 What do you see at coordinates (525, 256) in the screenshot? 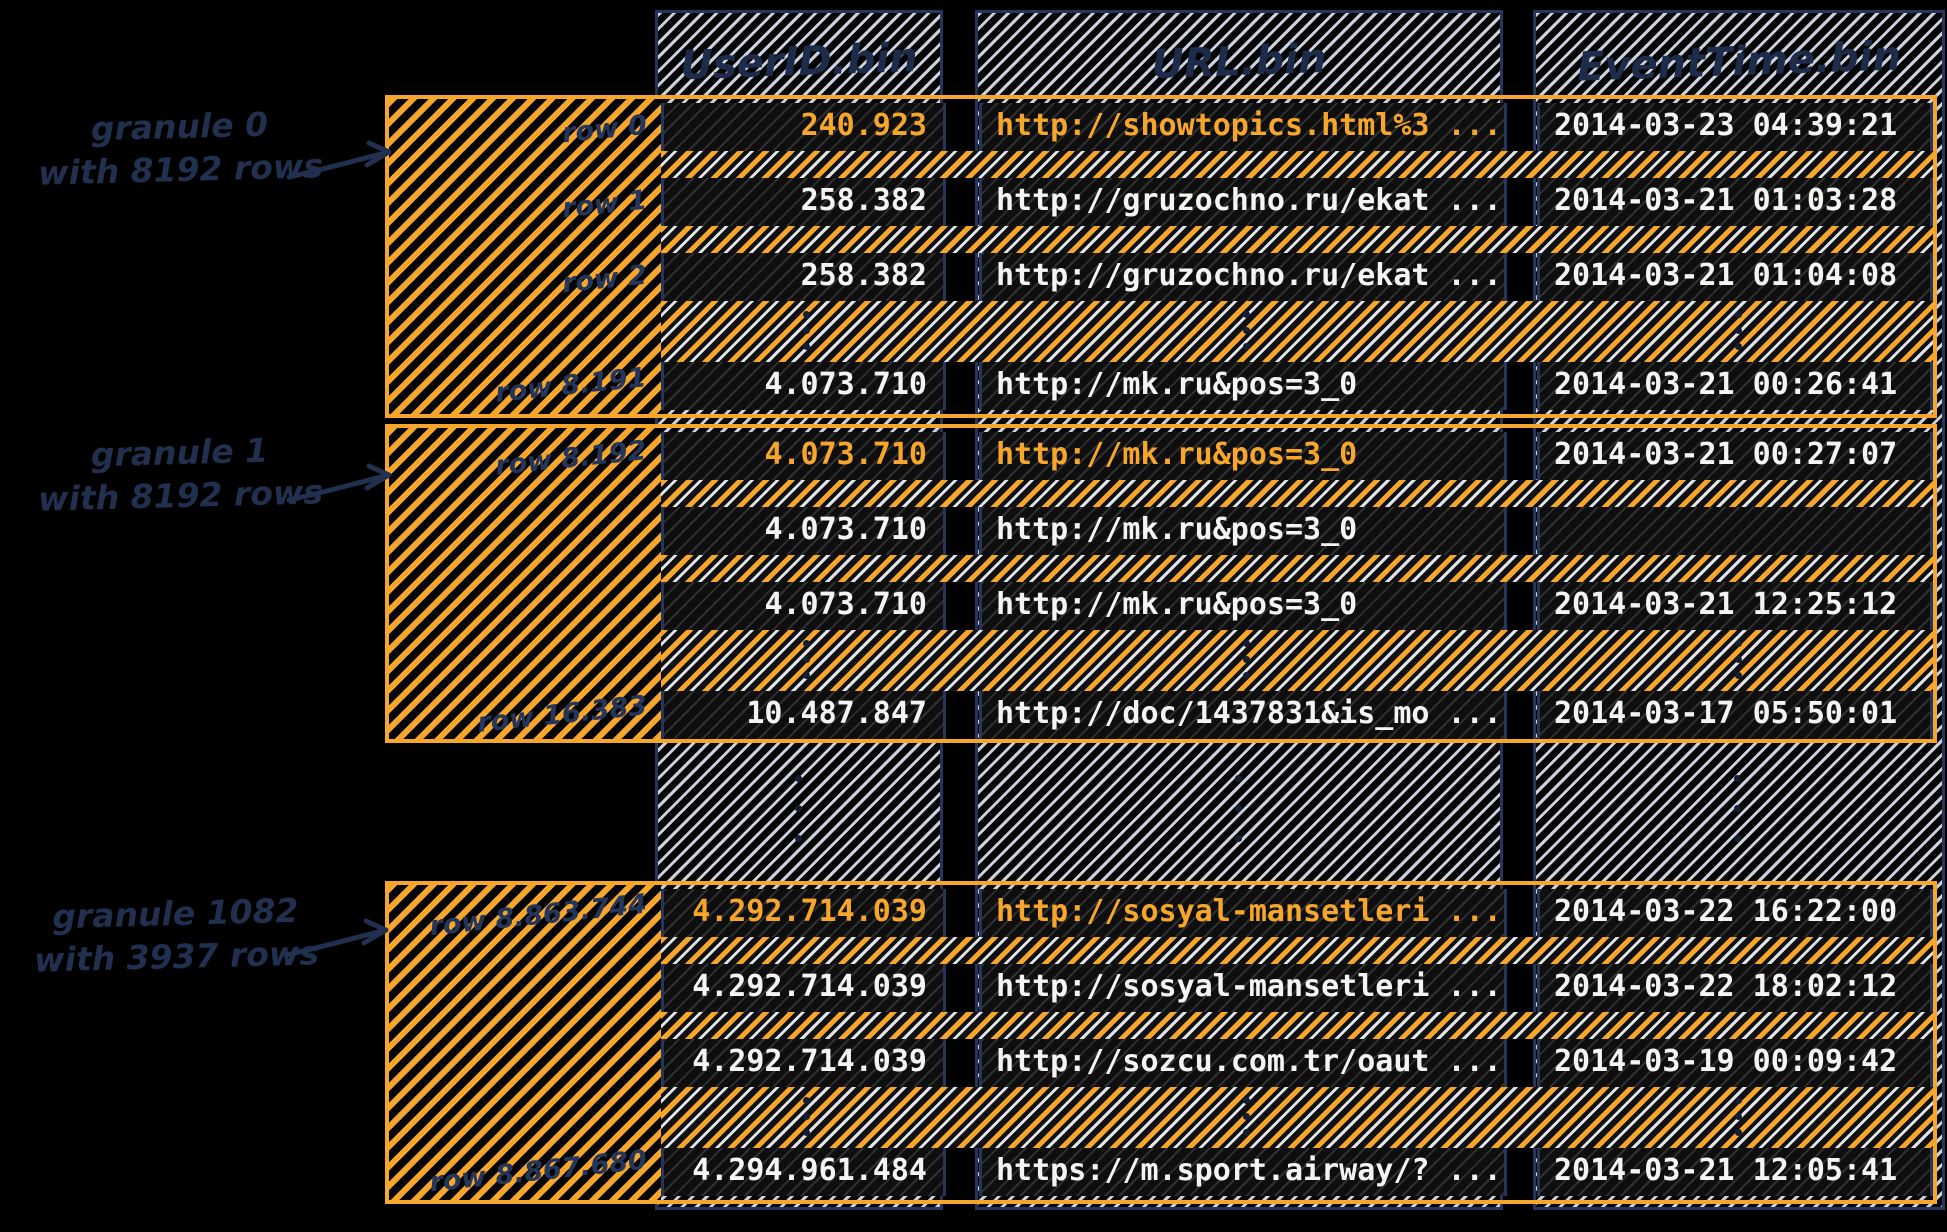
I see `granule-0-hatch-zone: row 0 row 1 row 2 row 8.191` at bounding box center [525, 256].